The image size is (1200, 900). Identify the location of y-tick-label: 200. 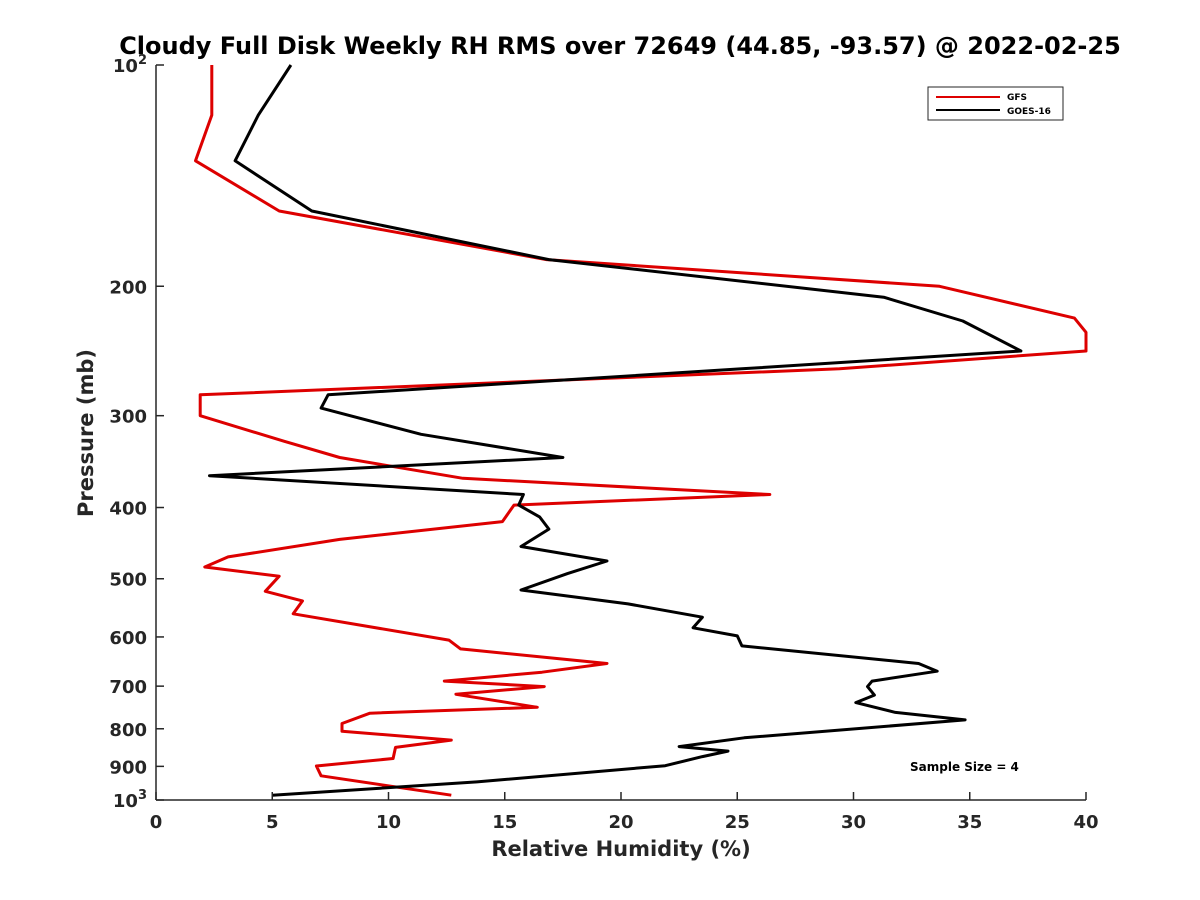
(128, 287).